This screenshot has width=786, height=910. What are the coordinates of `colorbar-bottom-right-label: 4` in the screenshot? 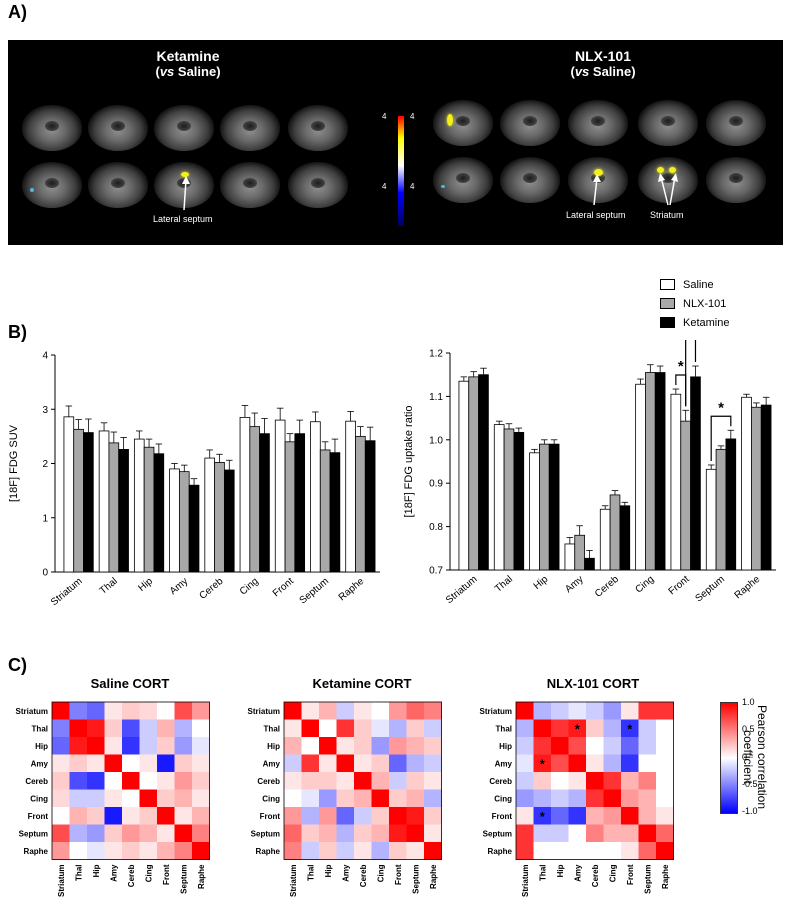 It's located at (412, 186).